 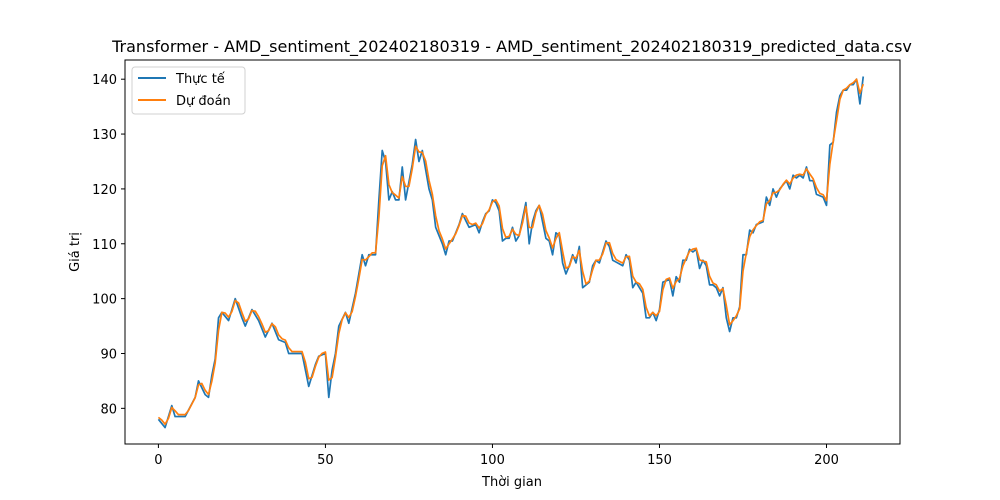 I want to click on y-tick-label: 90, so click(x=108, y=354).